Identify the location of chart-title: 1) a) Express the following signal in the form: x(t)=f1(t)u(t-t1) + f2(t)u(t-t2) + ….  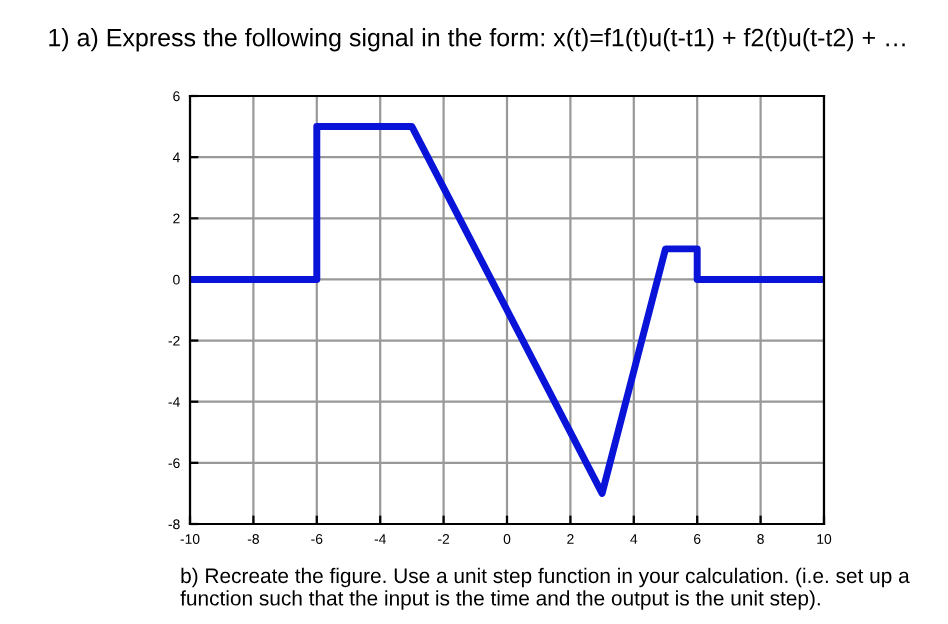
(477, 40).